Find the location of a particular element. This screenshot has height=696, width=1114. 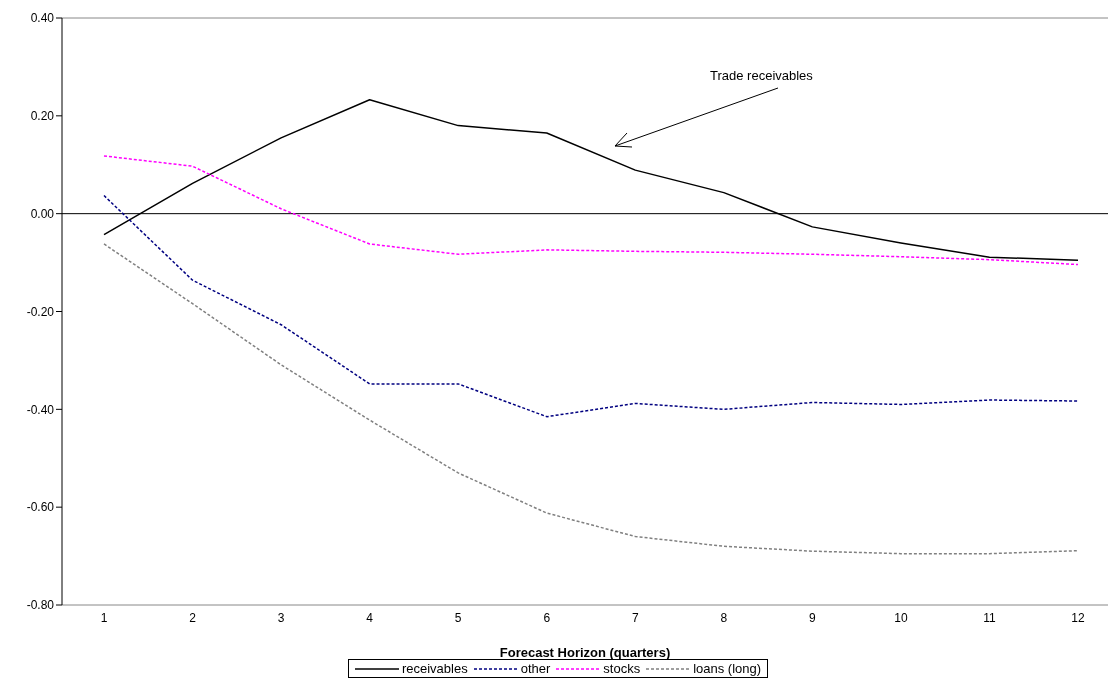

y-tick-label: -0.60 is located at coordinates (40, 507).